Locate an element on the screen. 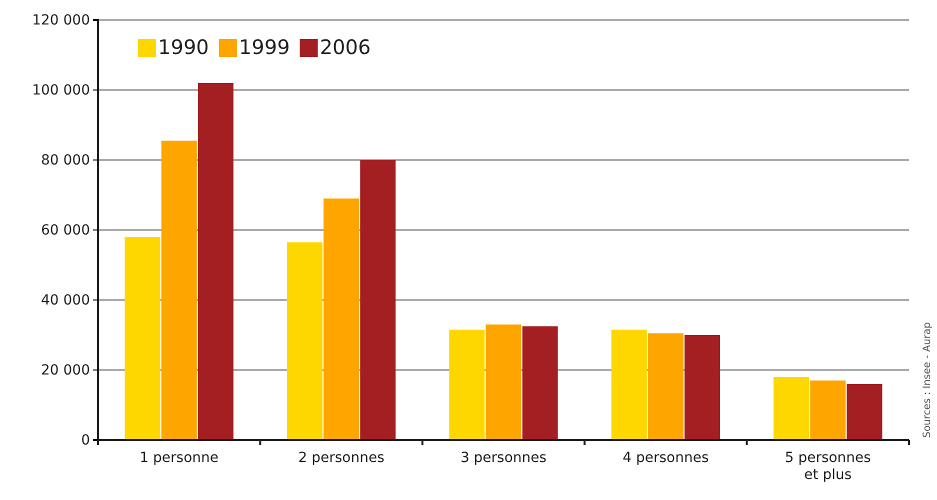  x-tick-label: 2 personnes is located at coordinates (341, 458).